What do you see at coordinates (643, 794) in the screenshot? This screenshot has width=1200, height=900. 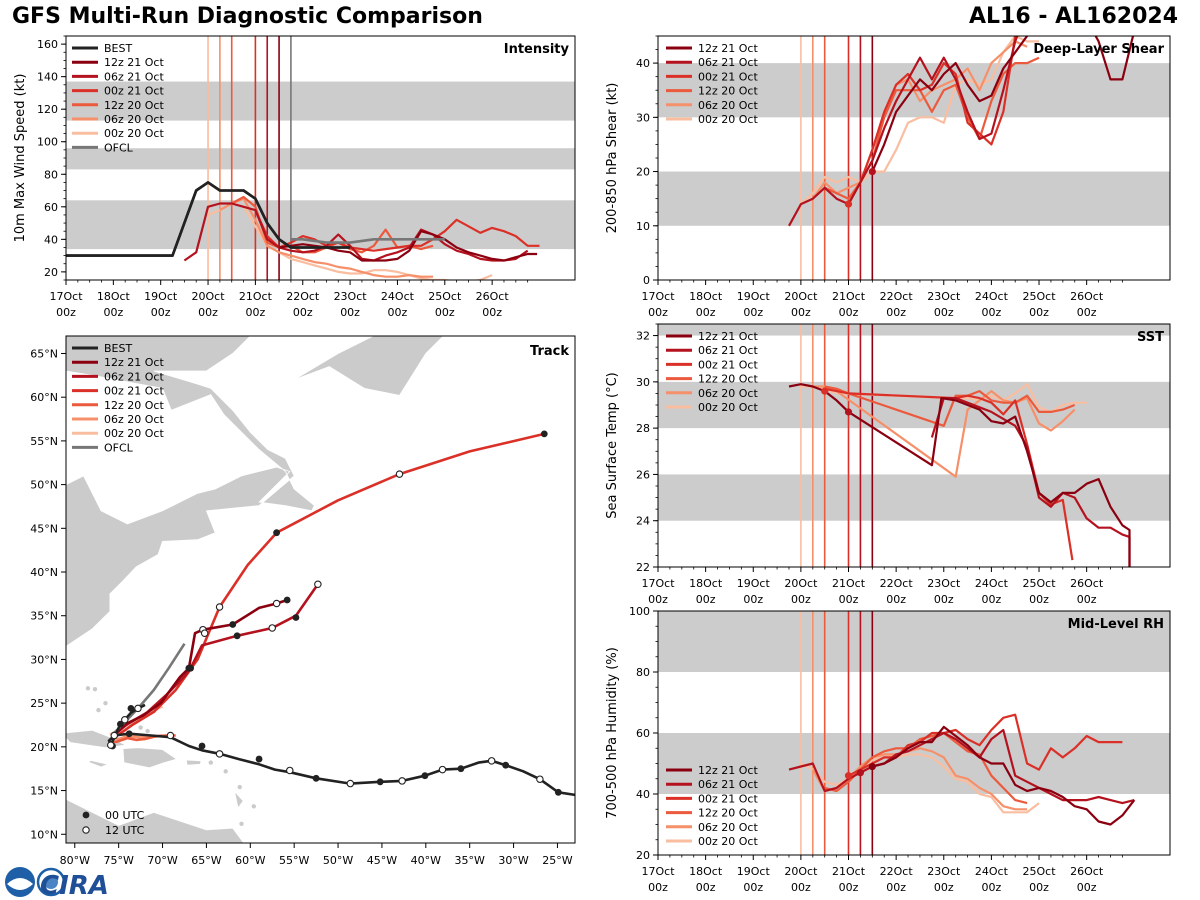 I see `y-tick-label: 40` at bounding box center [643, 794].